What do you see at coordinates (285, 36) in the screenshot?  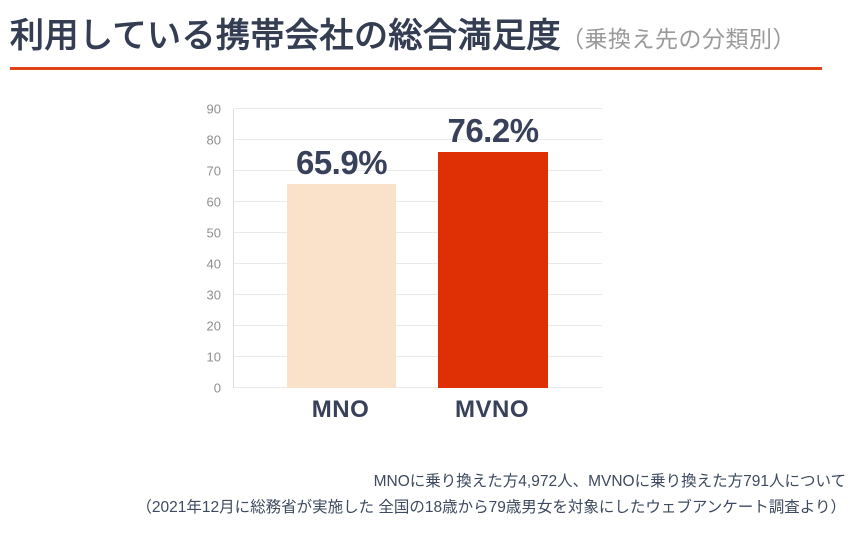 I see `page-title: 利用している携帯会社の総合満足度` at bounding box center [285, 36].